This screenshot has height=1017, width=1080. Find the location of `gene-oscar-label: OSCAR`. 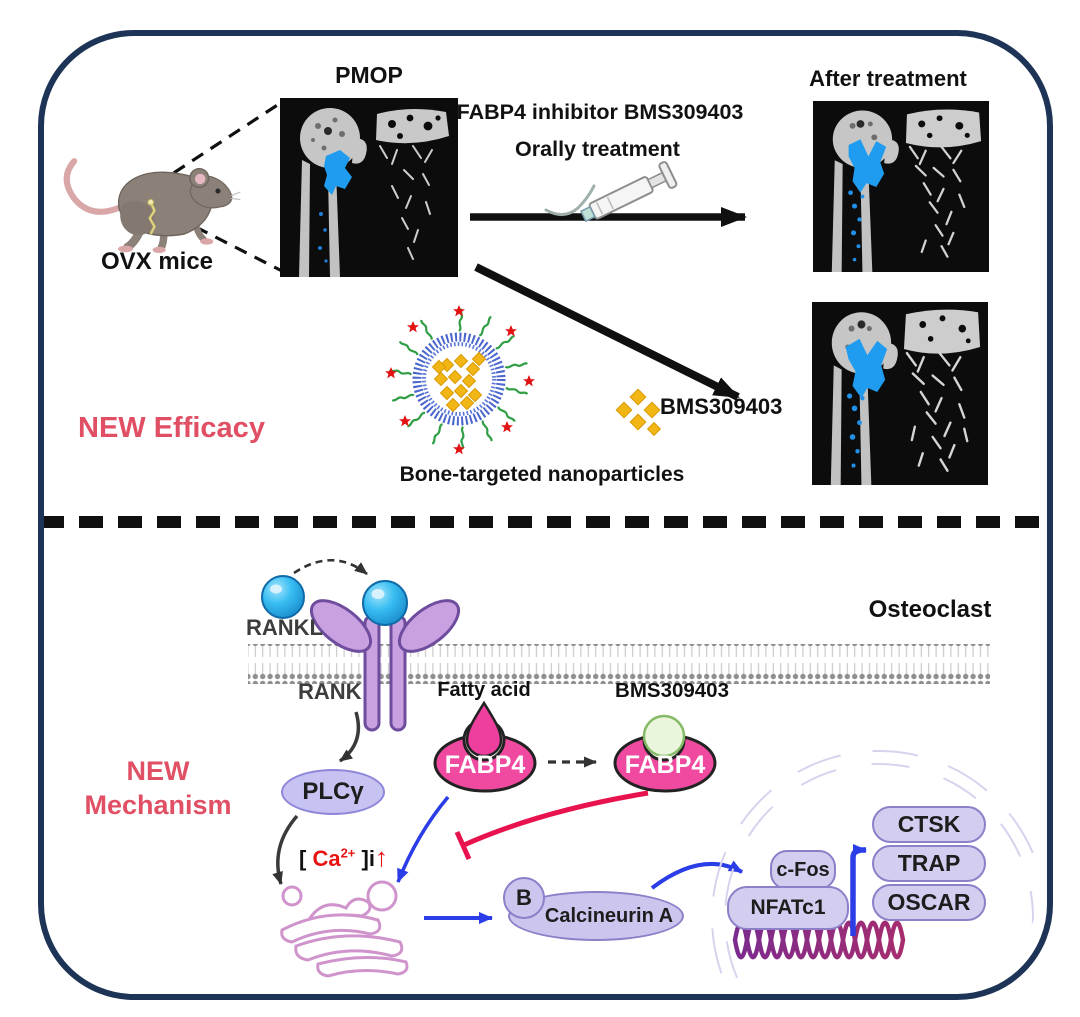

gene-oscar-label: OSCAR is located at coordinates (929, 902).